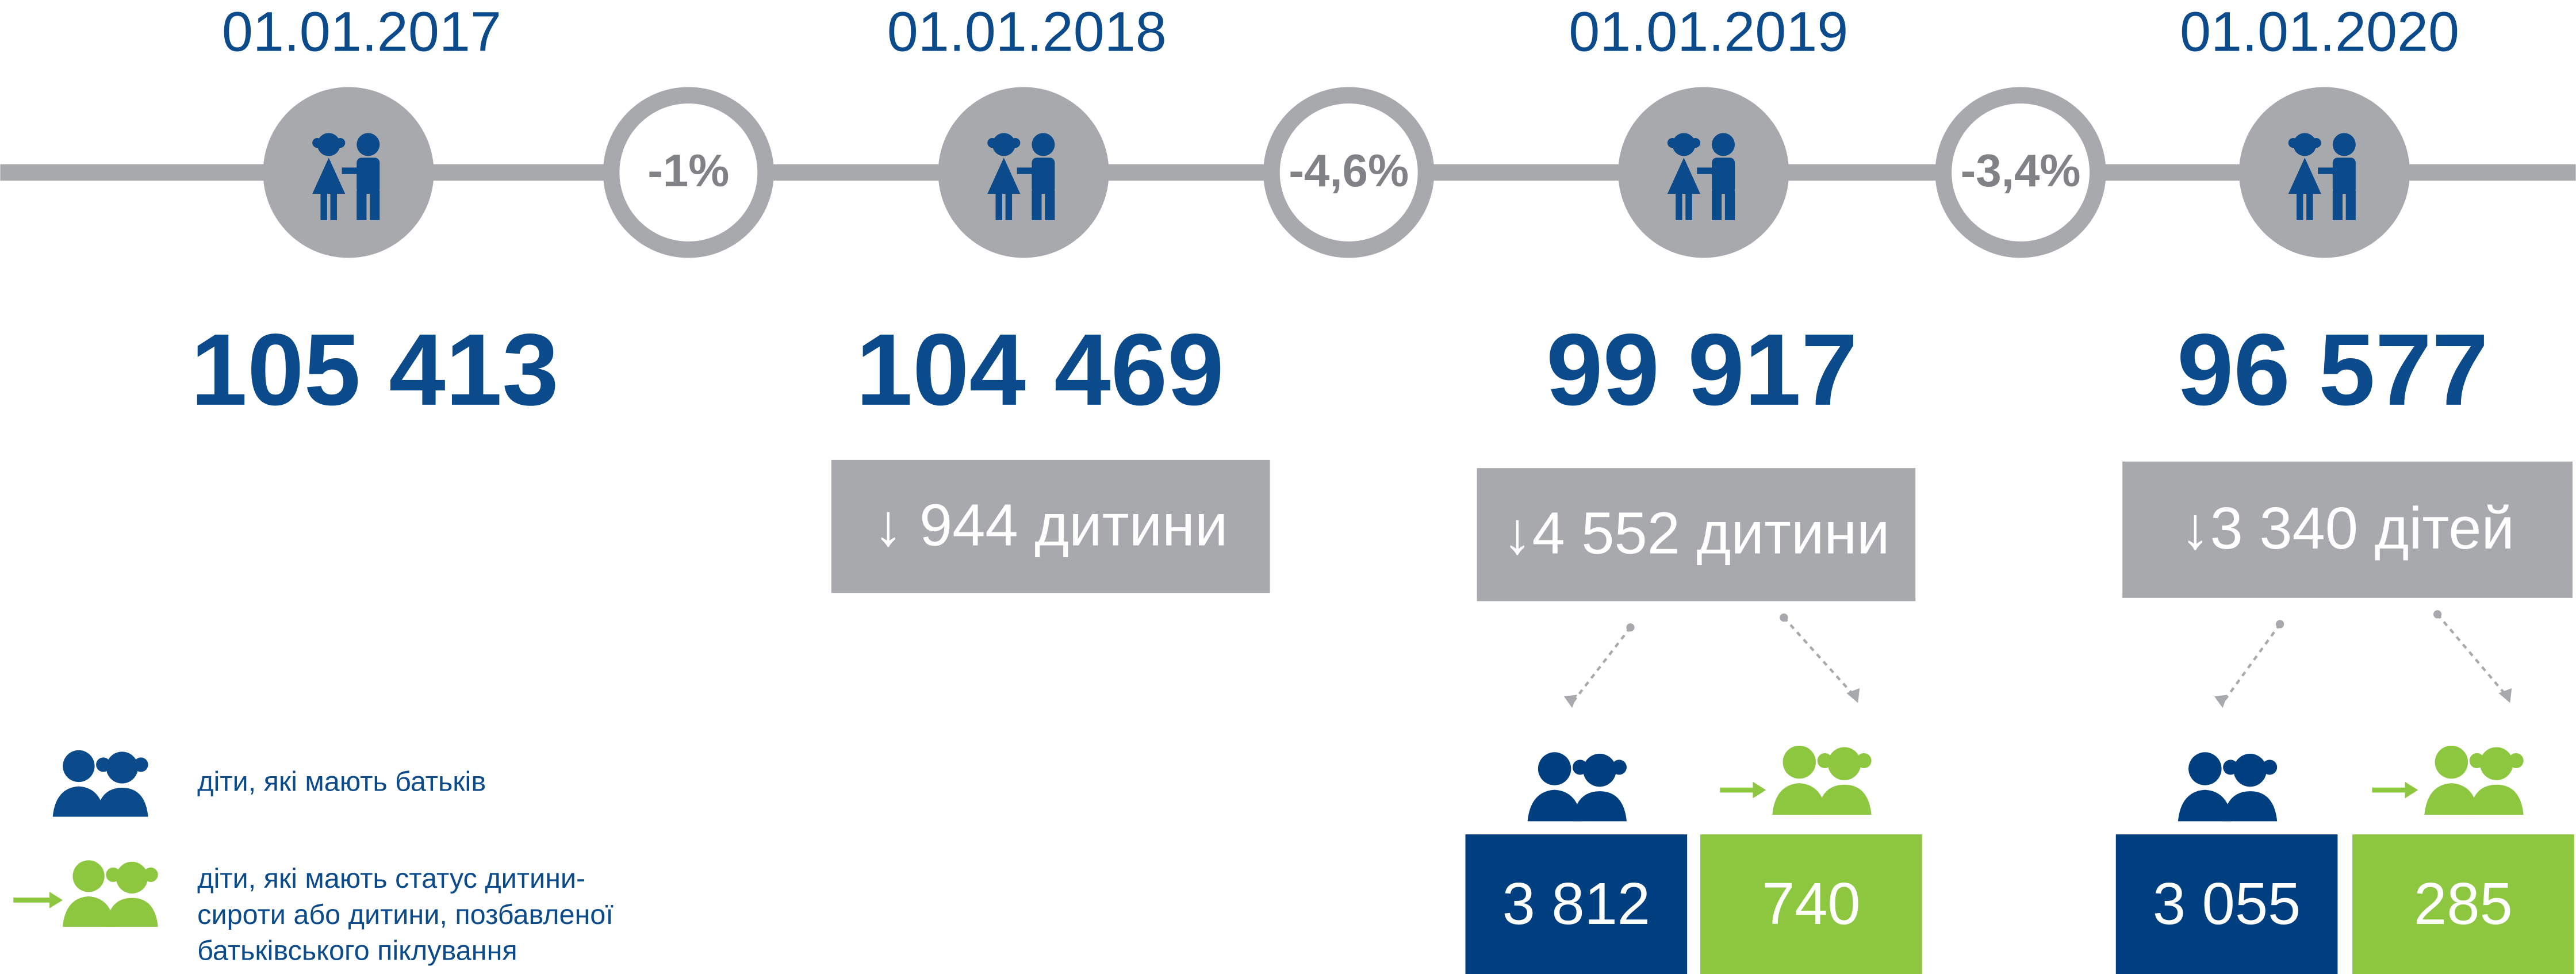 The height and width of the screenshot is (974, 2576). I want to click on decrease: ↓4 552 дитини, so click(1696, 533).